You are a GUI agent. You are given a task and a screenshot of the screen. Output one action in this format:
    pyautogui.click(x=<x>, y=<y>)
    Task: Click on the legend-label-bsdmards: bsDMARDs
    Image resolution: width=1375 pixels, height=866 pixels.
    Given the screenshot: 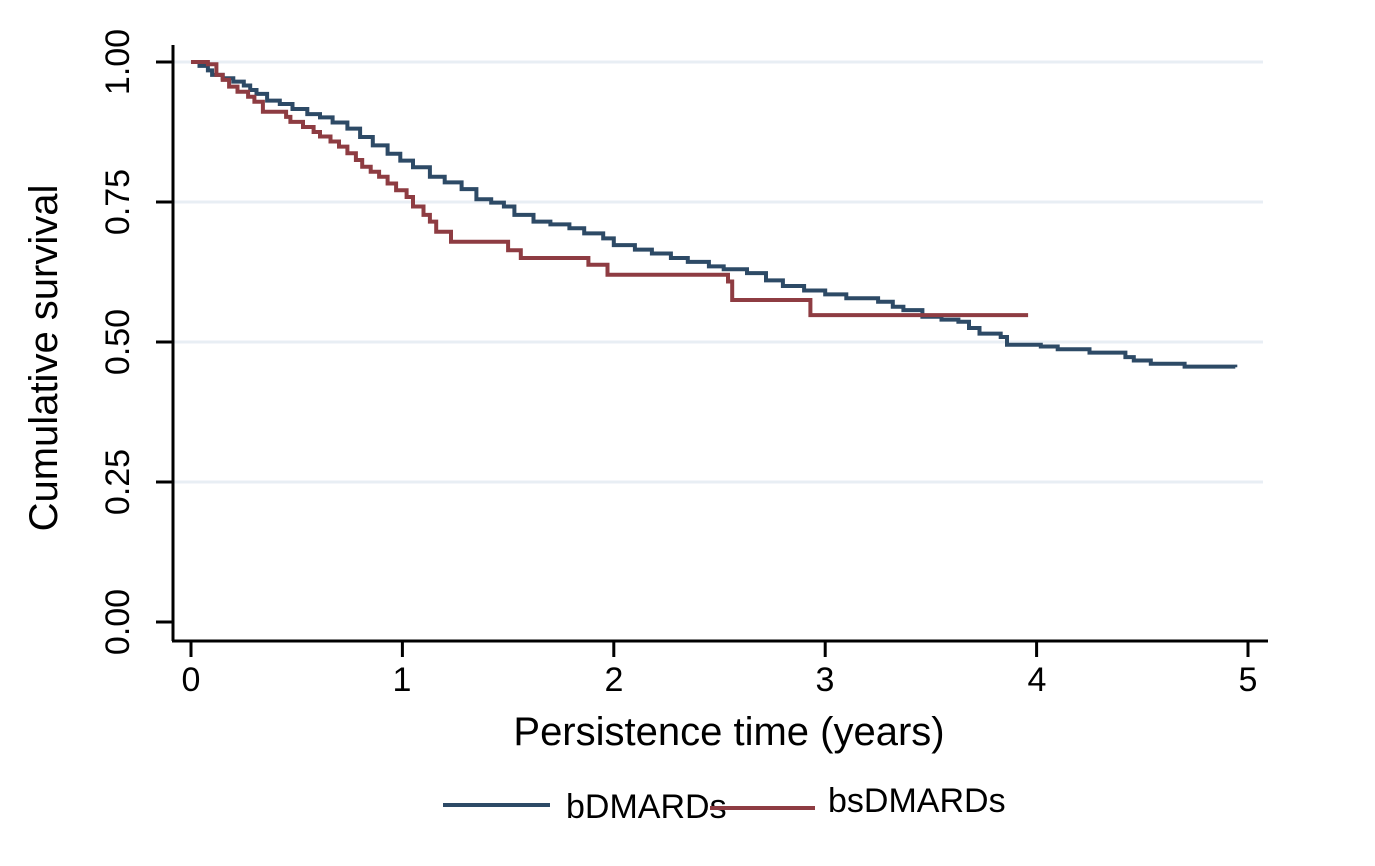 What is the action you would take?
    pyautogui.click(x=917, y=801)
    